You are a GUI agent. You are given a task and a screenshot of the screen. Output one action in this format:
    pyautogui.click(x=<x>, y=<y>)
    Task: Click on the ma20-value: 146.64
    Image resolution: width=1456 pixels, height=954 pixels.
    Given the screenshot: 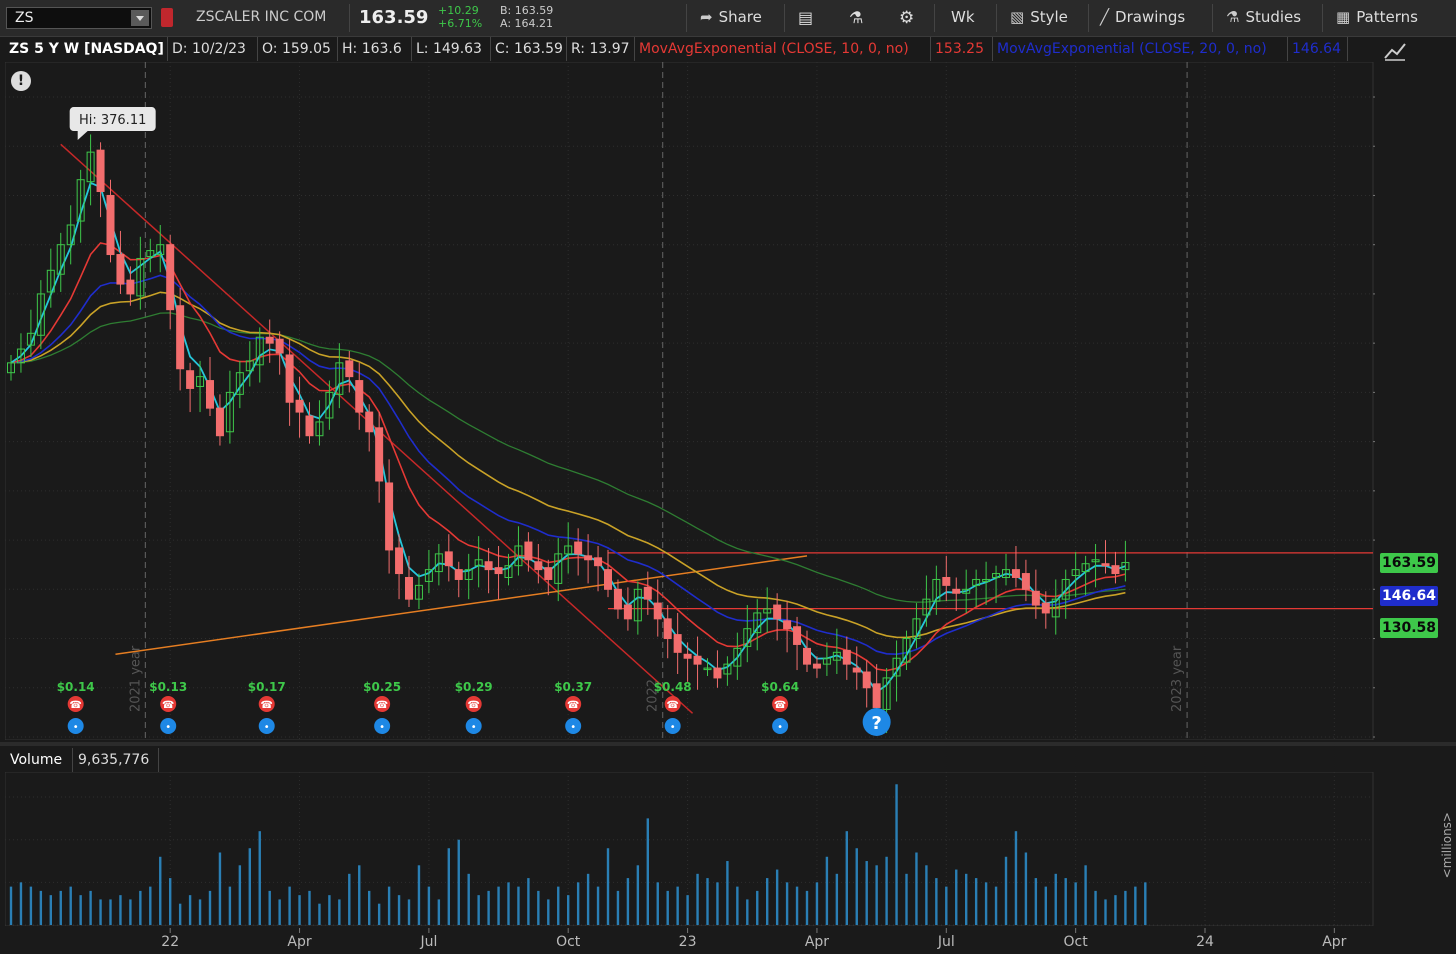 What is the action you would take?
    pyautogui.click(x=1318, y=49)
    